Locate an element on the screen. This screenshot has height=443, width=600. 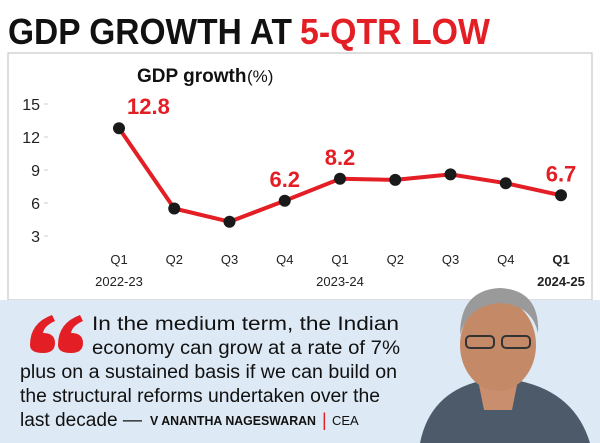
chart-title: GDP growth is located at coordinates (191, 76).